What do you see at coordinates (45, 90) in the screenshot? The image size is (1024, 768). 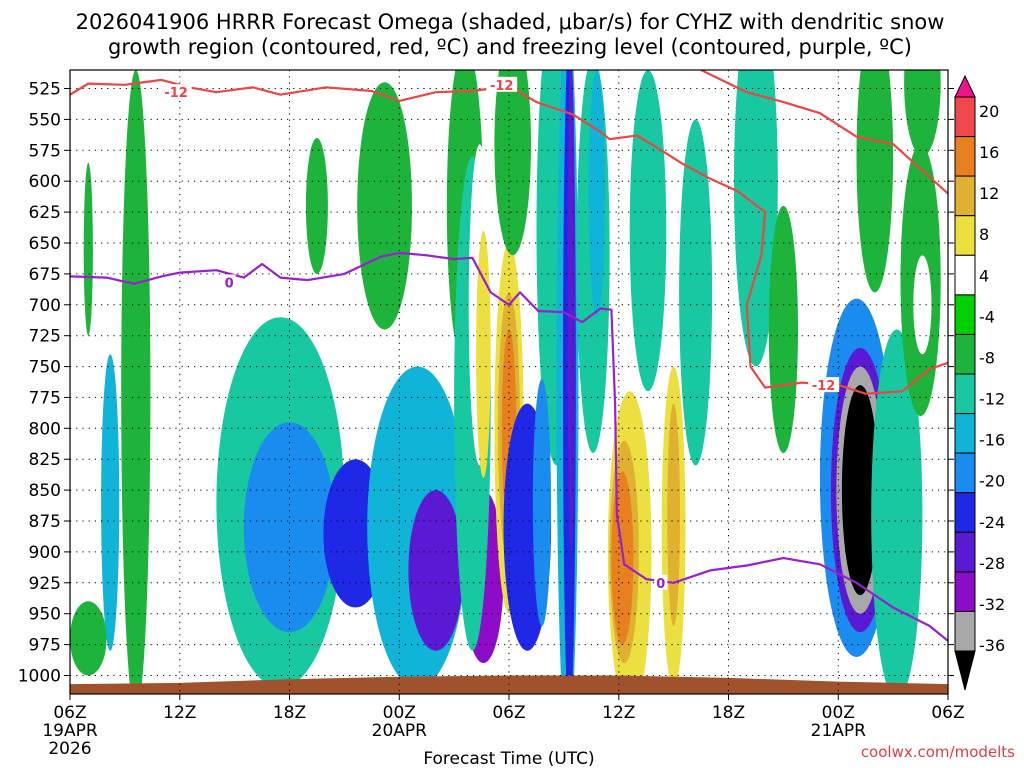 I see `y-tick-label-525: 525` at bounding box center [45, 90].